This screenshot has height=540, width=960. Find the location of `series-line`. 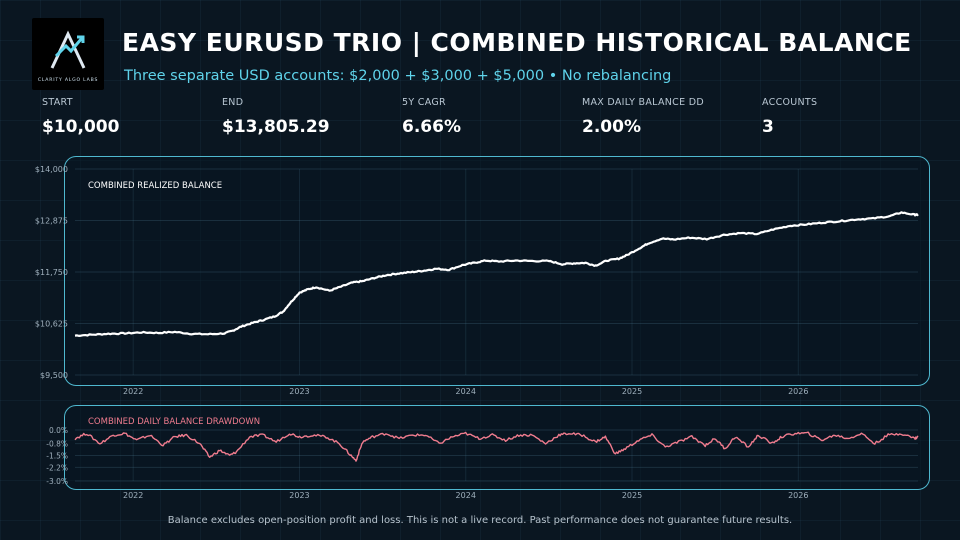

series-line is located at coordinates (496, 446).